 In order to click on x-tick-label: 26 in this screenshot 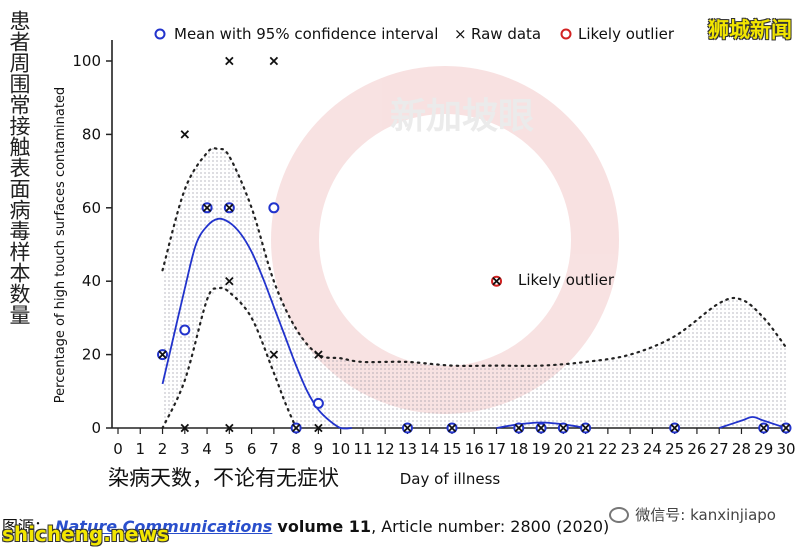, I will do `click(696, 449)`.